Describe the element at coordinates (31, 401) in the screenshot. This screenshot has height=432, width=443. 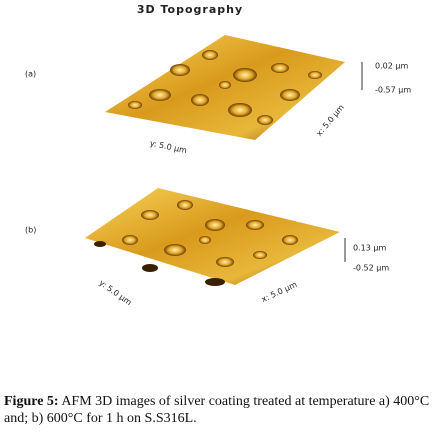
I see `caption-label: Figure 5:` at that location.